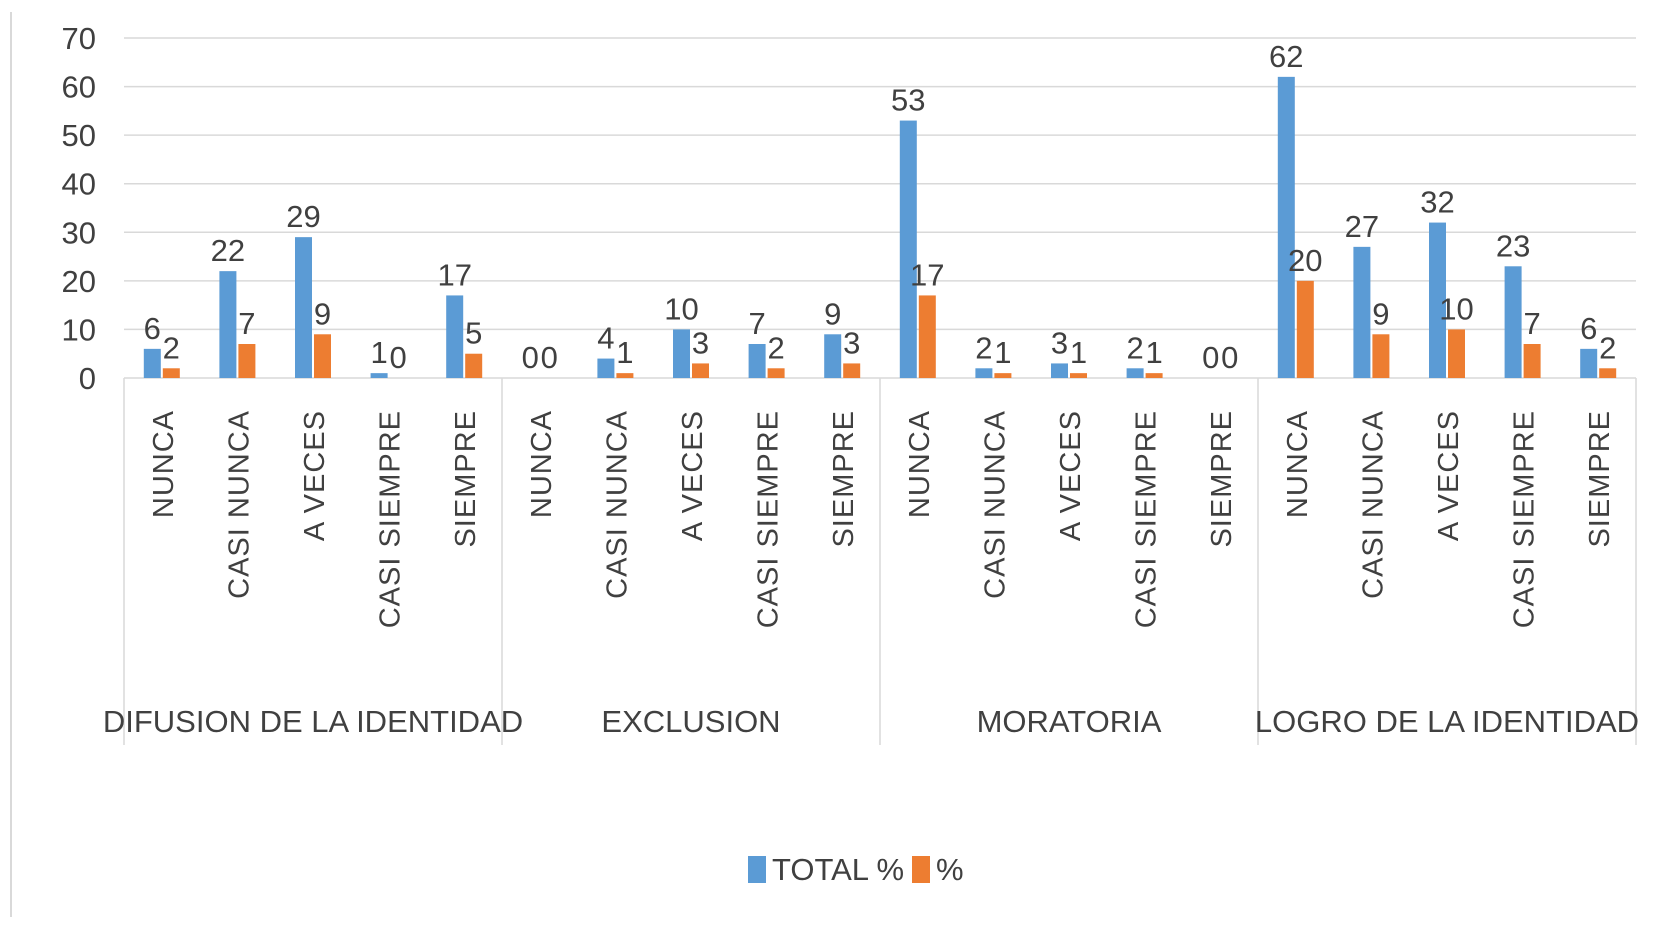 The height and width of the screenshot is (935, 1656). What do you see at coordinates (79, 281) in the screenshot?
I see `y-tick-label: 20` at bounding box center [79, 281].